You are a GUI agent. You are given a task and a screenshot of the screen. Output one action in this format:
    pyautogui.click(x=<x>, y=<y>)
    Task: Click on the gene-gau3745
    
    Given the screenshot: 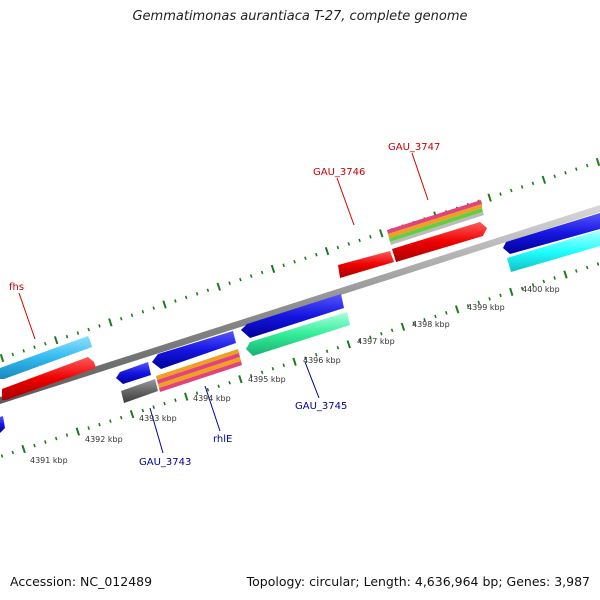 What is the action you would take?
    pyautogui.click(x=298, y=334)
    